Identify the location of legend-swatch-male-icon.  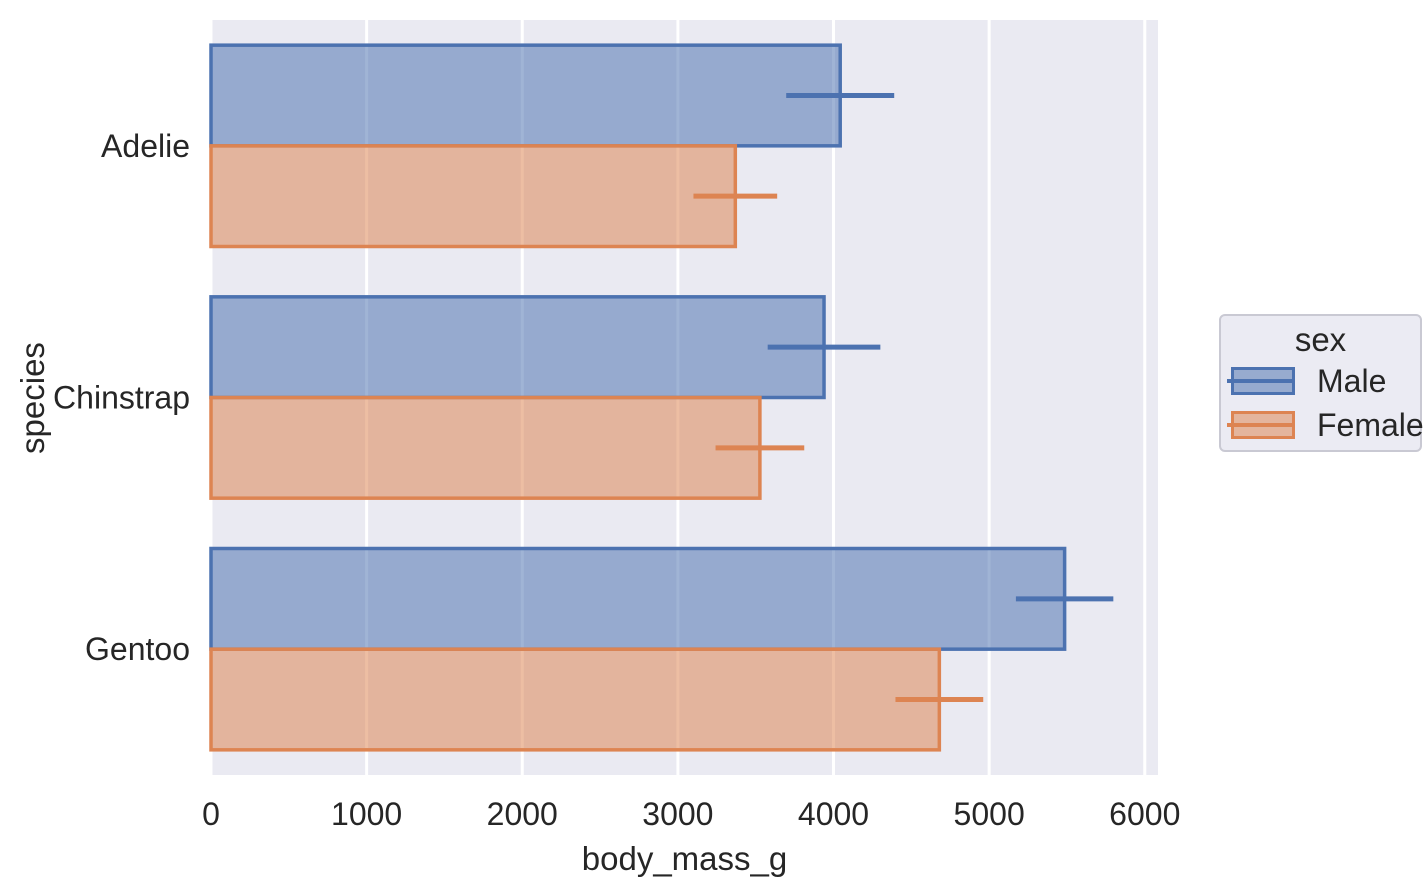
(1261, 381).